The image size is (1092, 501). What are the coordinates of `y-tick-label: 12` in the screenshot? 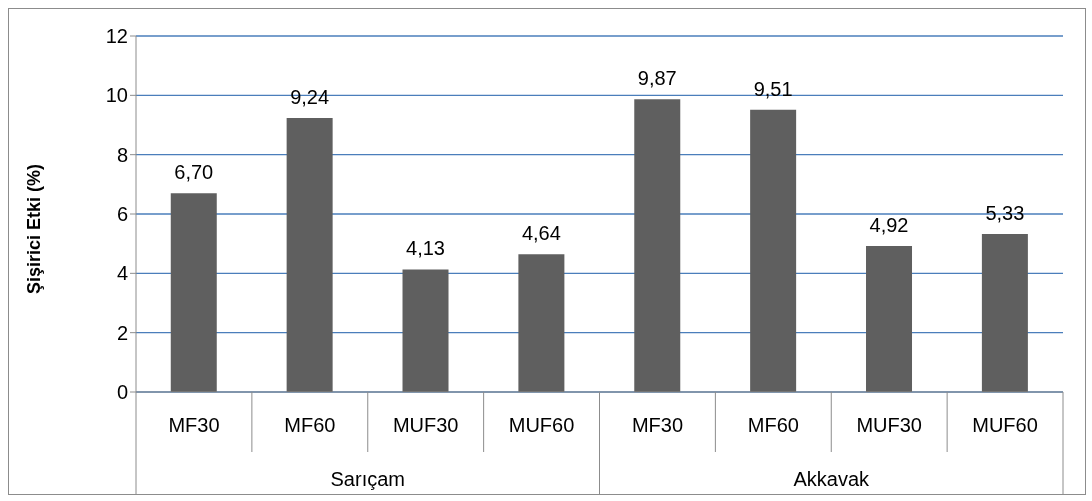 It's located at (116, 36).